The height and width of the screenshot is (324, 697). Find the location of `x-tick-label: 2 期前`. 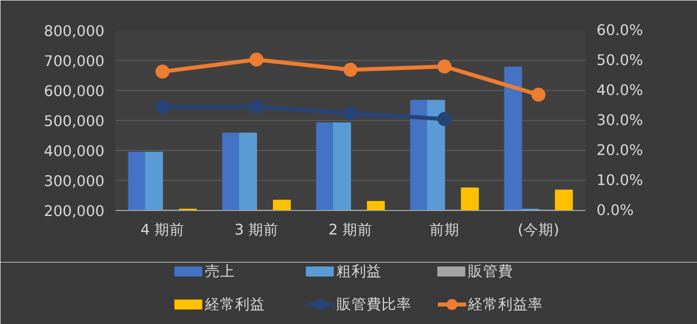

x-tick-label: 2 期前 is located at coordinates (350, 230).